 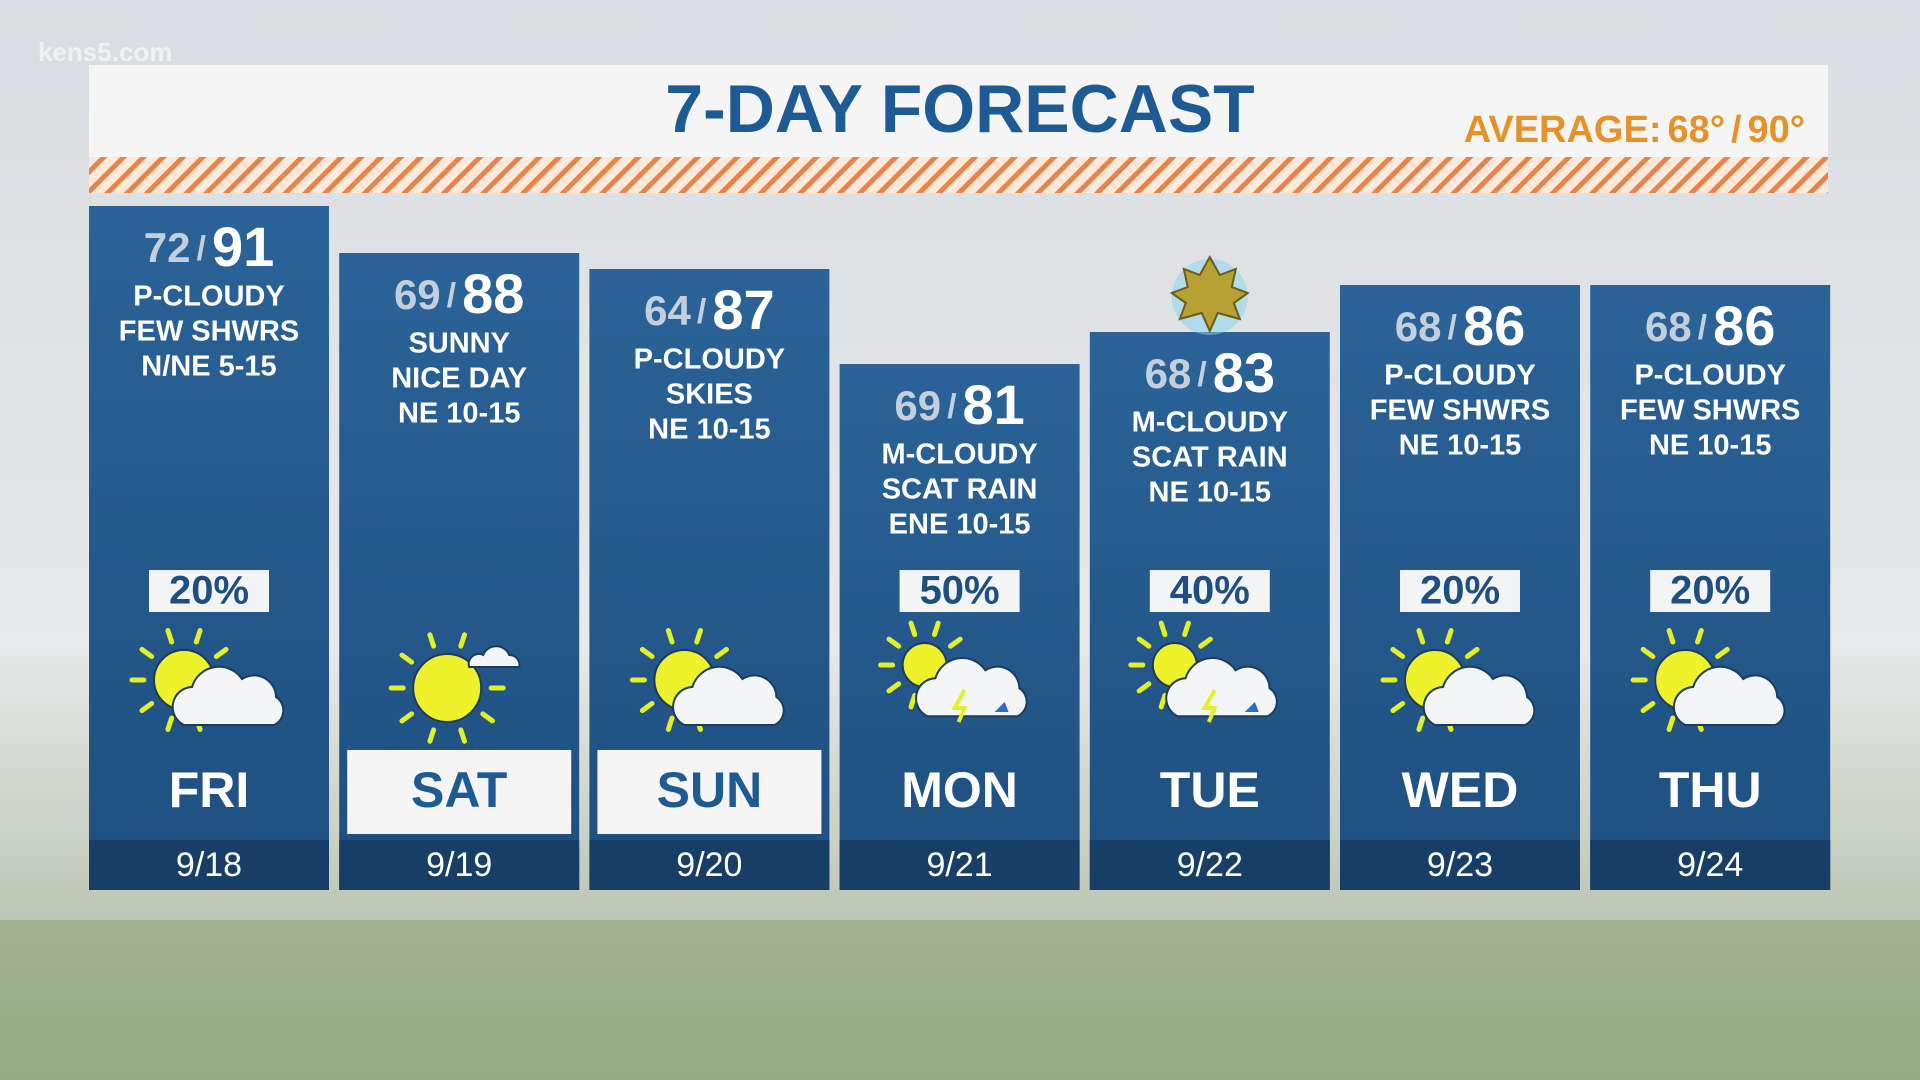 I want to click on condition: M-CLOUDY, so click(x=959, y=455).